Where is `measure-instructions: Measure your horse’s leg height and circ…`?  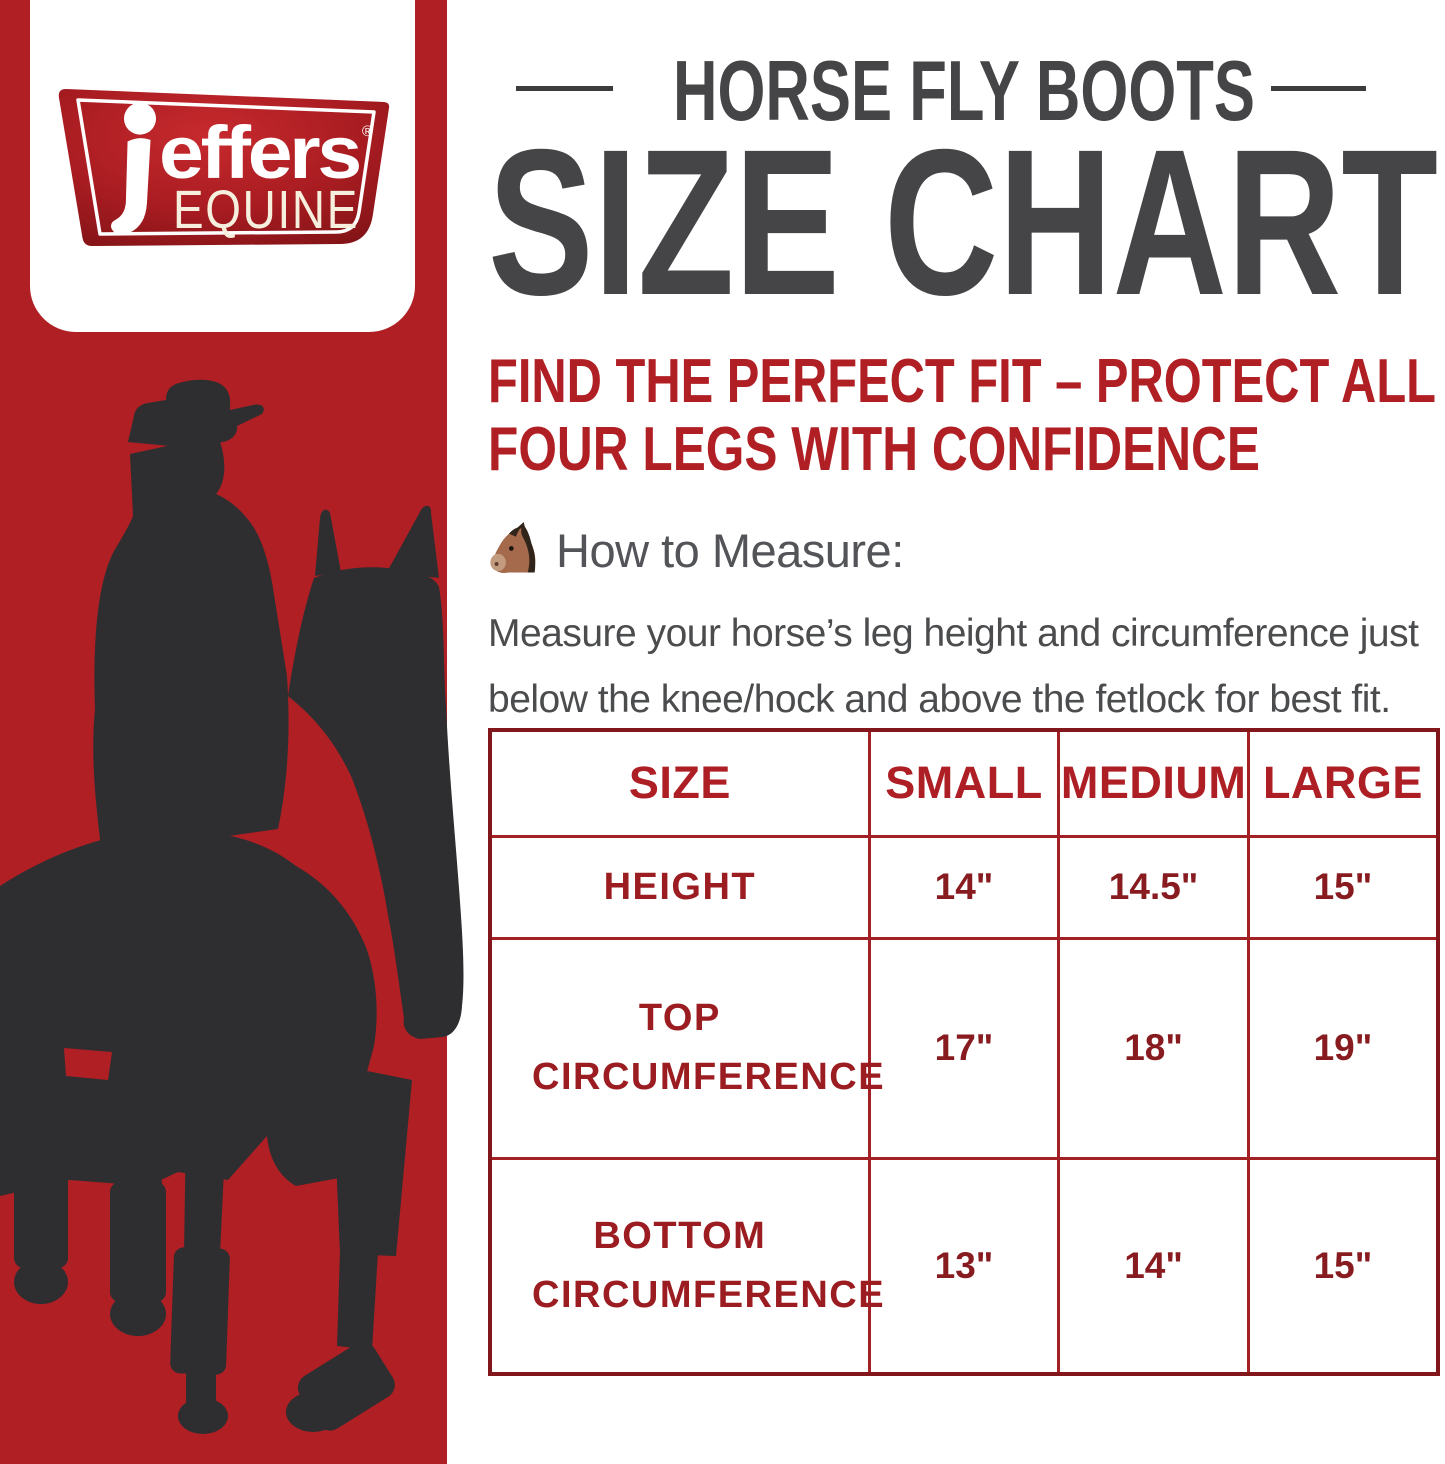
measure-instructions: Measure your horse’s leg height and circ… is located at coordinates (966, 667).